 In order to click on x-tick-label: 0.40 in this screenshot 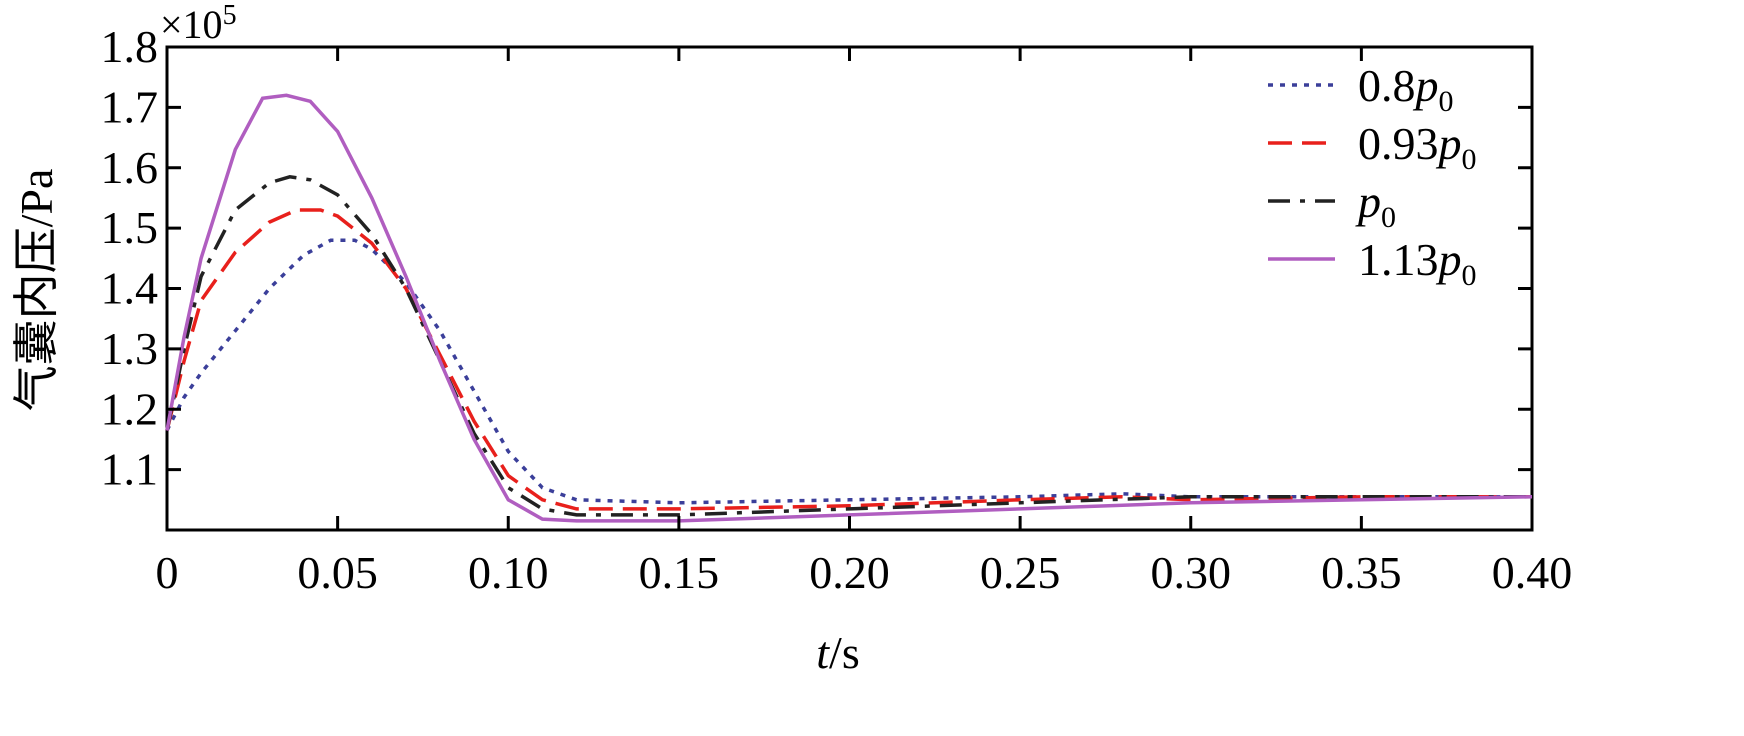, I will do `click(1532, 572)`.